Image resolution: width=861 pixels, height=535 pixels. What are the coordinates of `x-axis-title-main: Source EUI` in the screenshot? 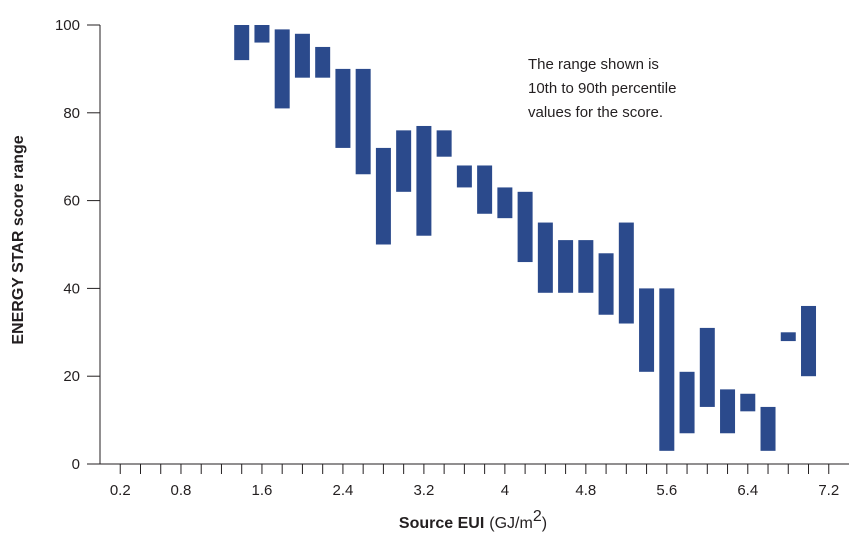 It's located at (441, 523).